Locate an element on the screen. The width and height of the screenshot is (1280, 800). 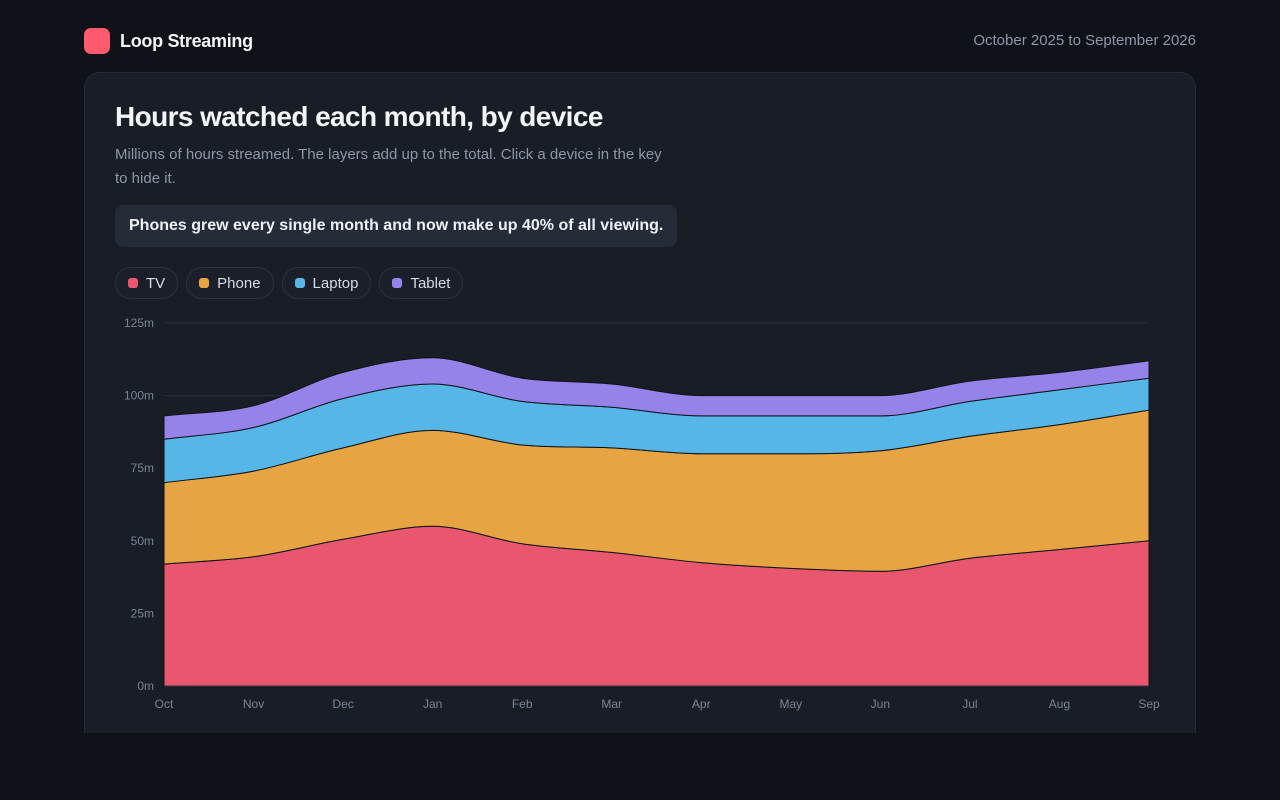
legend-swatch-tv is located at coordinates (133, 283).